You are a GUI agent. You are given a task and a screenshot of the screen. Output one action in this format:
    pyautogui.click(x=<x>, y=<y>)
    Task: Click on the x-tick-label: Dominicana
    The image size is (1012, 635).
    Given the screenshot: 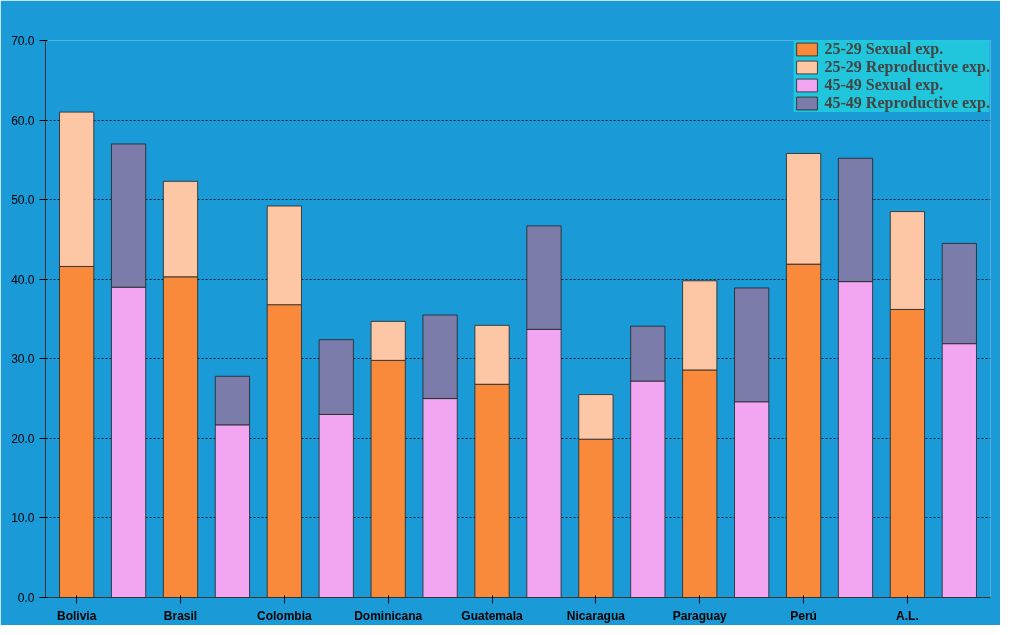 What is the action you would take?
    pyautogui.click(x=388, y=615)
    